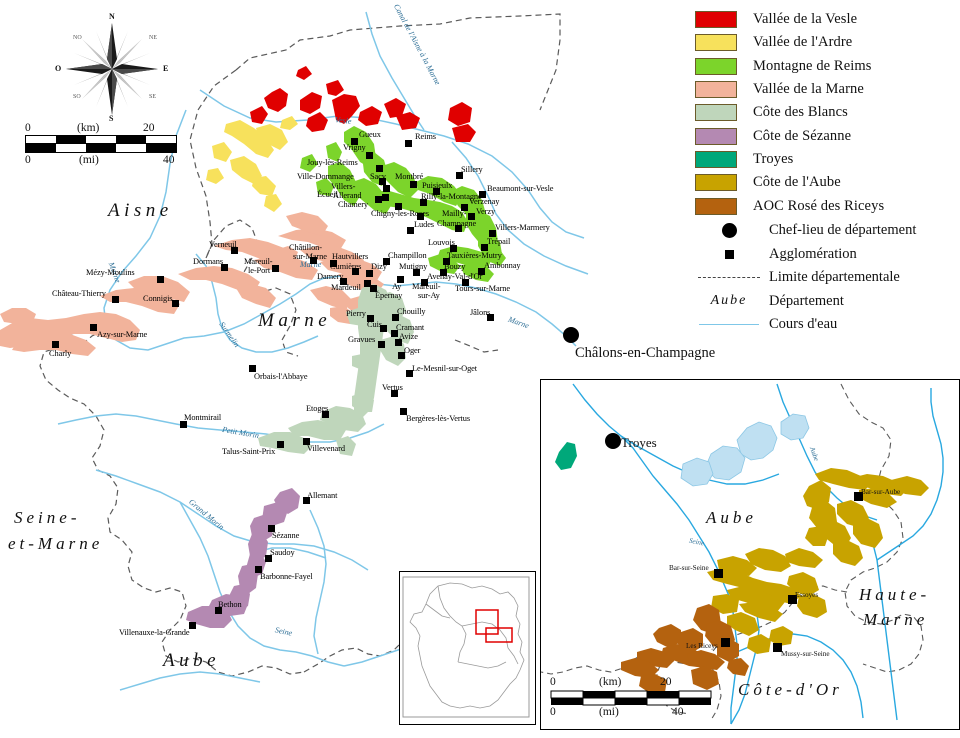 This screenshot has height=738, width=960. Describe the element at coordinates (803, 42) in the screenshot. I see `legend-label: Vallée de l'Ardre` at that location.